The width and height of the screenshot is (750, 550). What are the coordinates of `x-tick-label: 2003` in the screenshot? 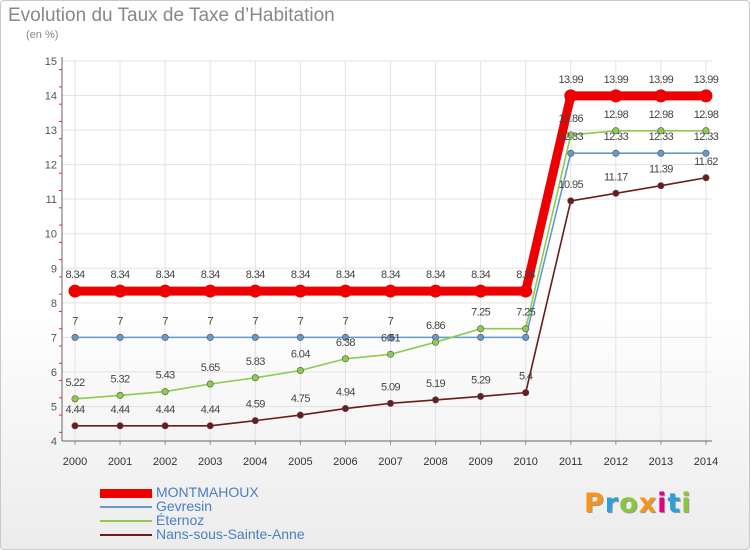 It's located at (210, 462).